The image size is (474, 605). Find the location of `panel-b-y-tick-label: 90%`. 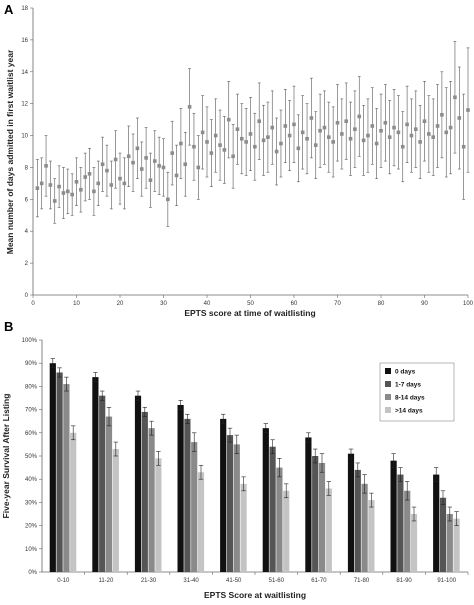

panel-b-y-tick-label: 90% is located at coordinates (31, 364).